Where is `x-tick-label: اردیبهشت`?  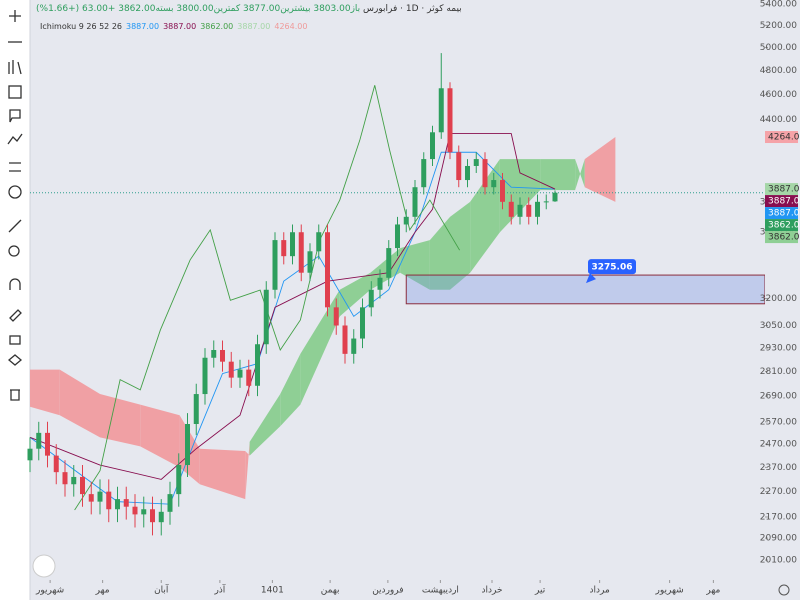 x-tick-label: اردیبهشت is located at coordinates (440, 591).